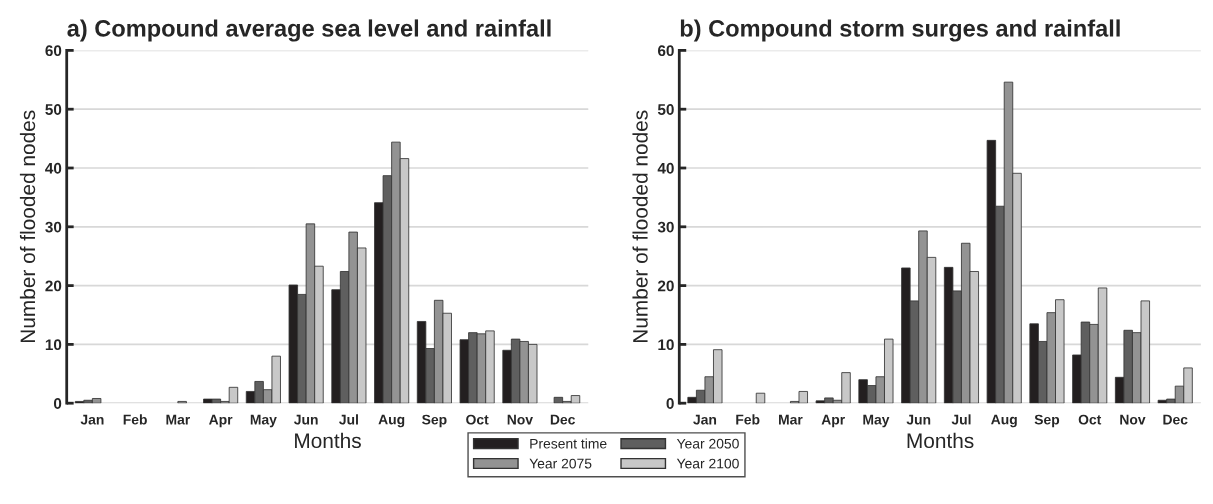 The height and width of the screenshot is (504, 1213). What do you see at coordinates (309, 30) in the screenshot?
I see `chart-title: a) Compound average sea level and rainfall` at bounding box center [309, 30].